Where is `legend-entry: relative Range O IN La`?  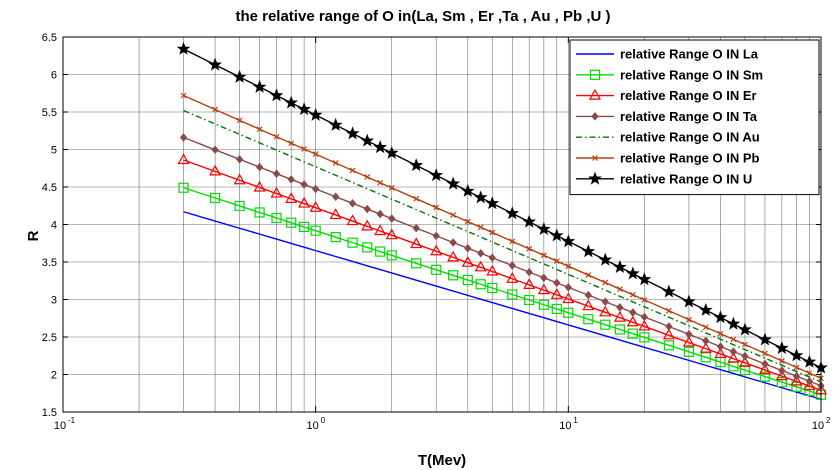
legend-entry: relative Range O IN La is located at coordinates (667, 54).